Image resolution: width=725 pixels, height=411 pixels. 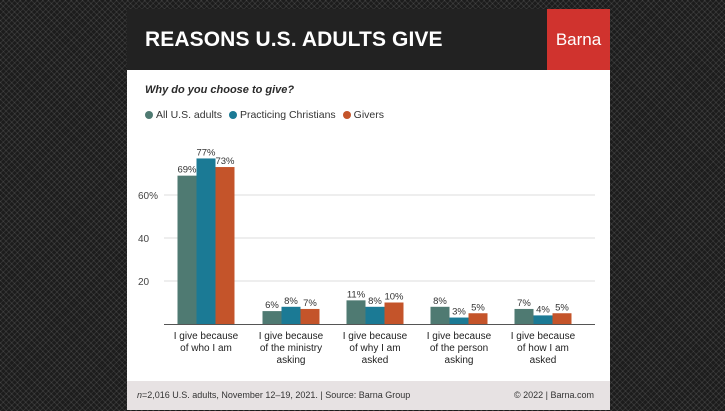 I want to click on data-label: 77%, so click(x=206, y=152).